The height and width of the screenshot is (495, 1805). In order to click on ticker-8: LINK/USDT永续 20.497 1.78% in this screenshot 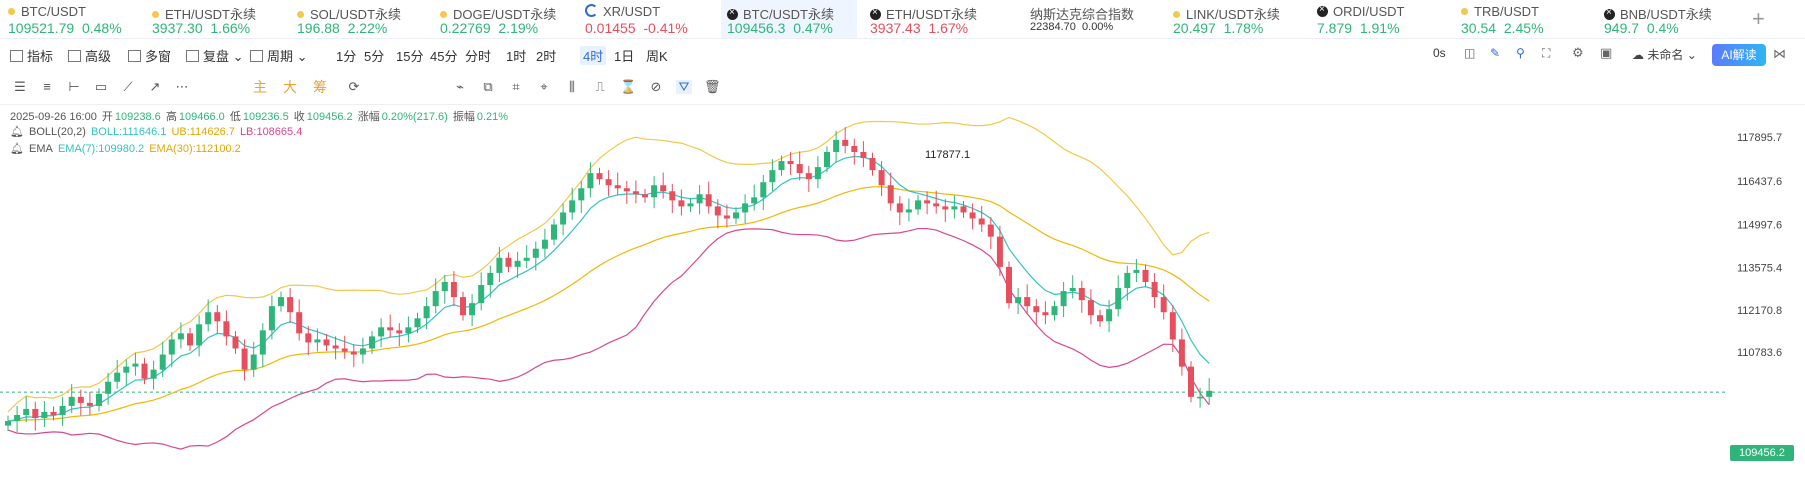, I will do `click(1242, 19)`.